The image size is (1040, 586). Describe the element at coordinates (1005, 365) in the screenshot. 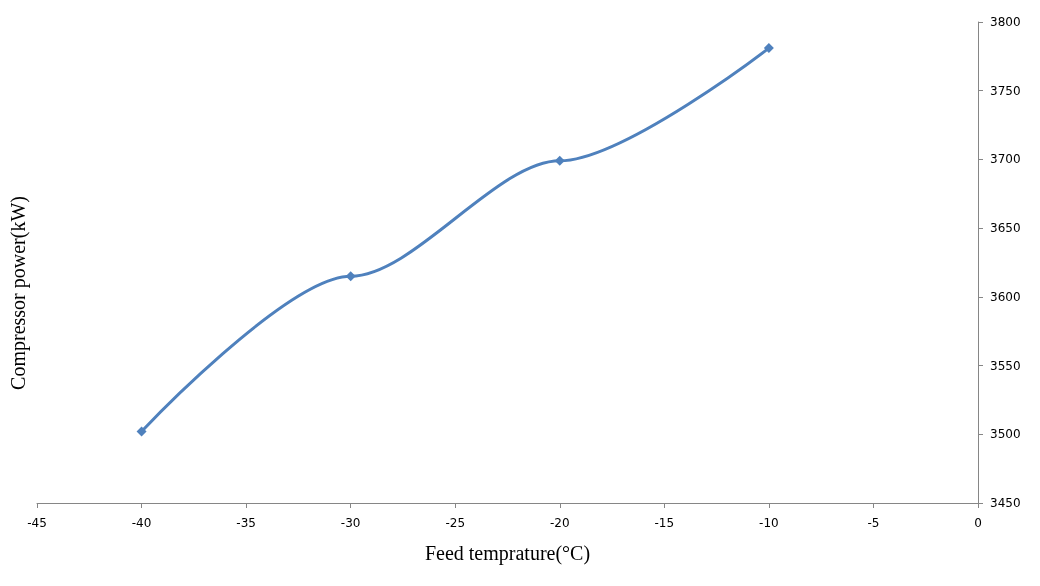

I see `y-tick-label: 3550` at that location.